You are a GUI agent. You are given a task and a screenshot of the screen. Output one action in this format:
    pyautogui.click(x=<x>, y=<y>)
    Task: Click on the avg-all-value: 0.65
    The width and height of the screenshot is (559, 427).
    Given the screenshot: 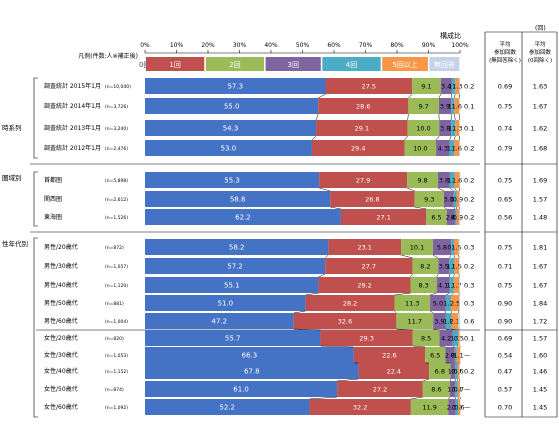 What is the action you would take?
    pyautogui.click(x=505, y=200)
    